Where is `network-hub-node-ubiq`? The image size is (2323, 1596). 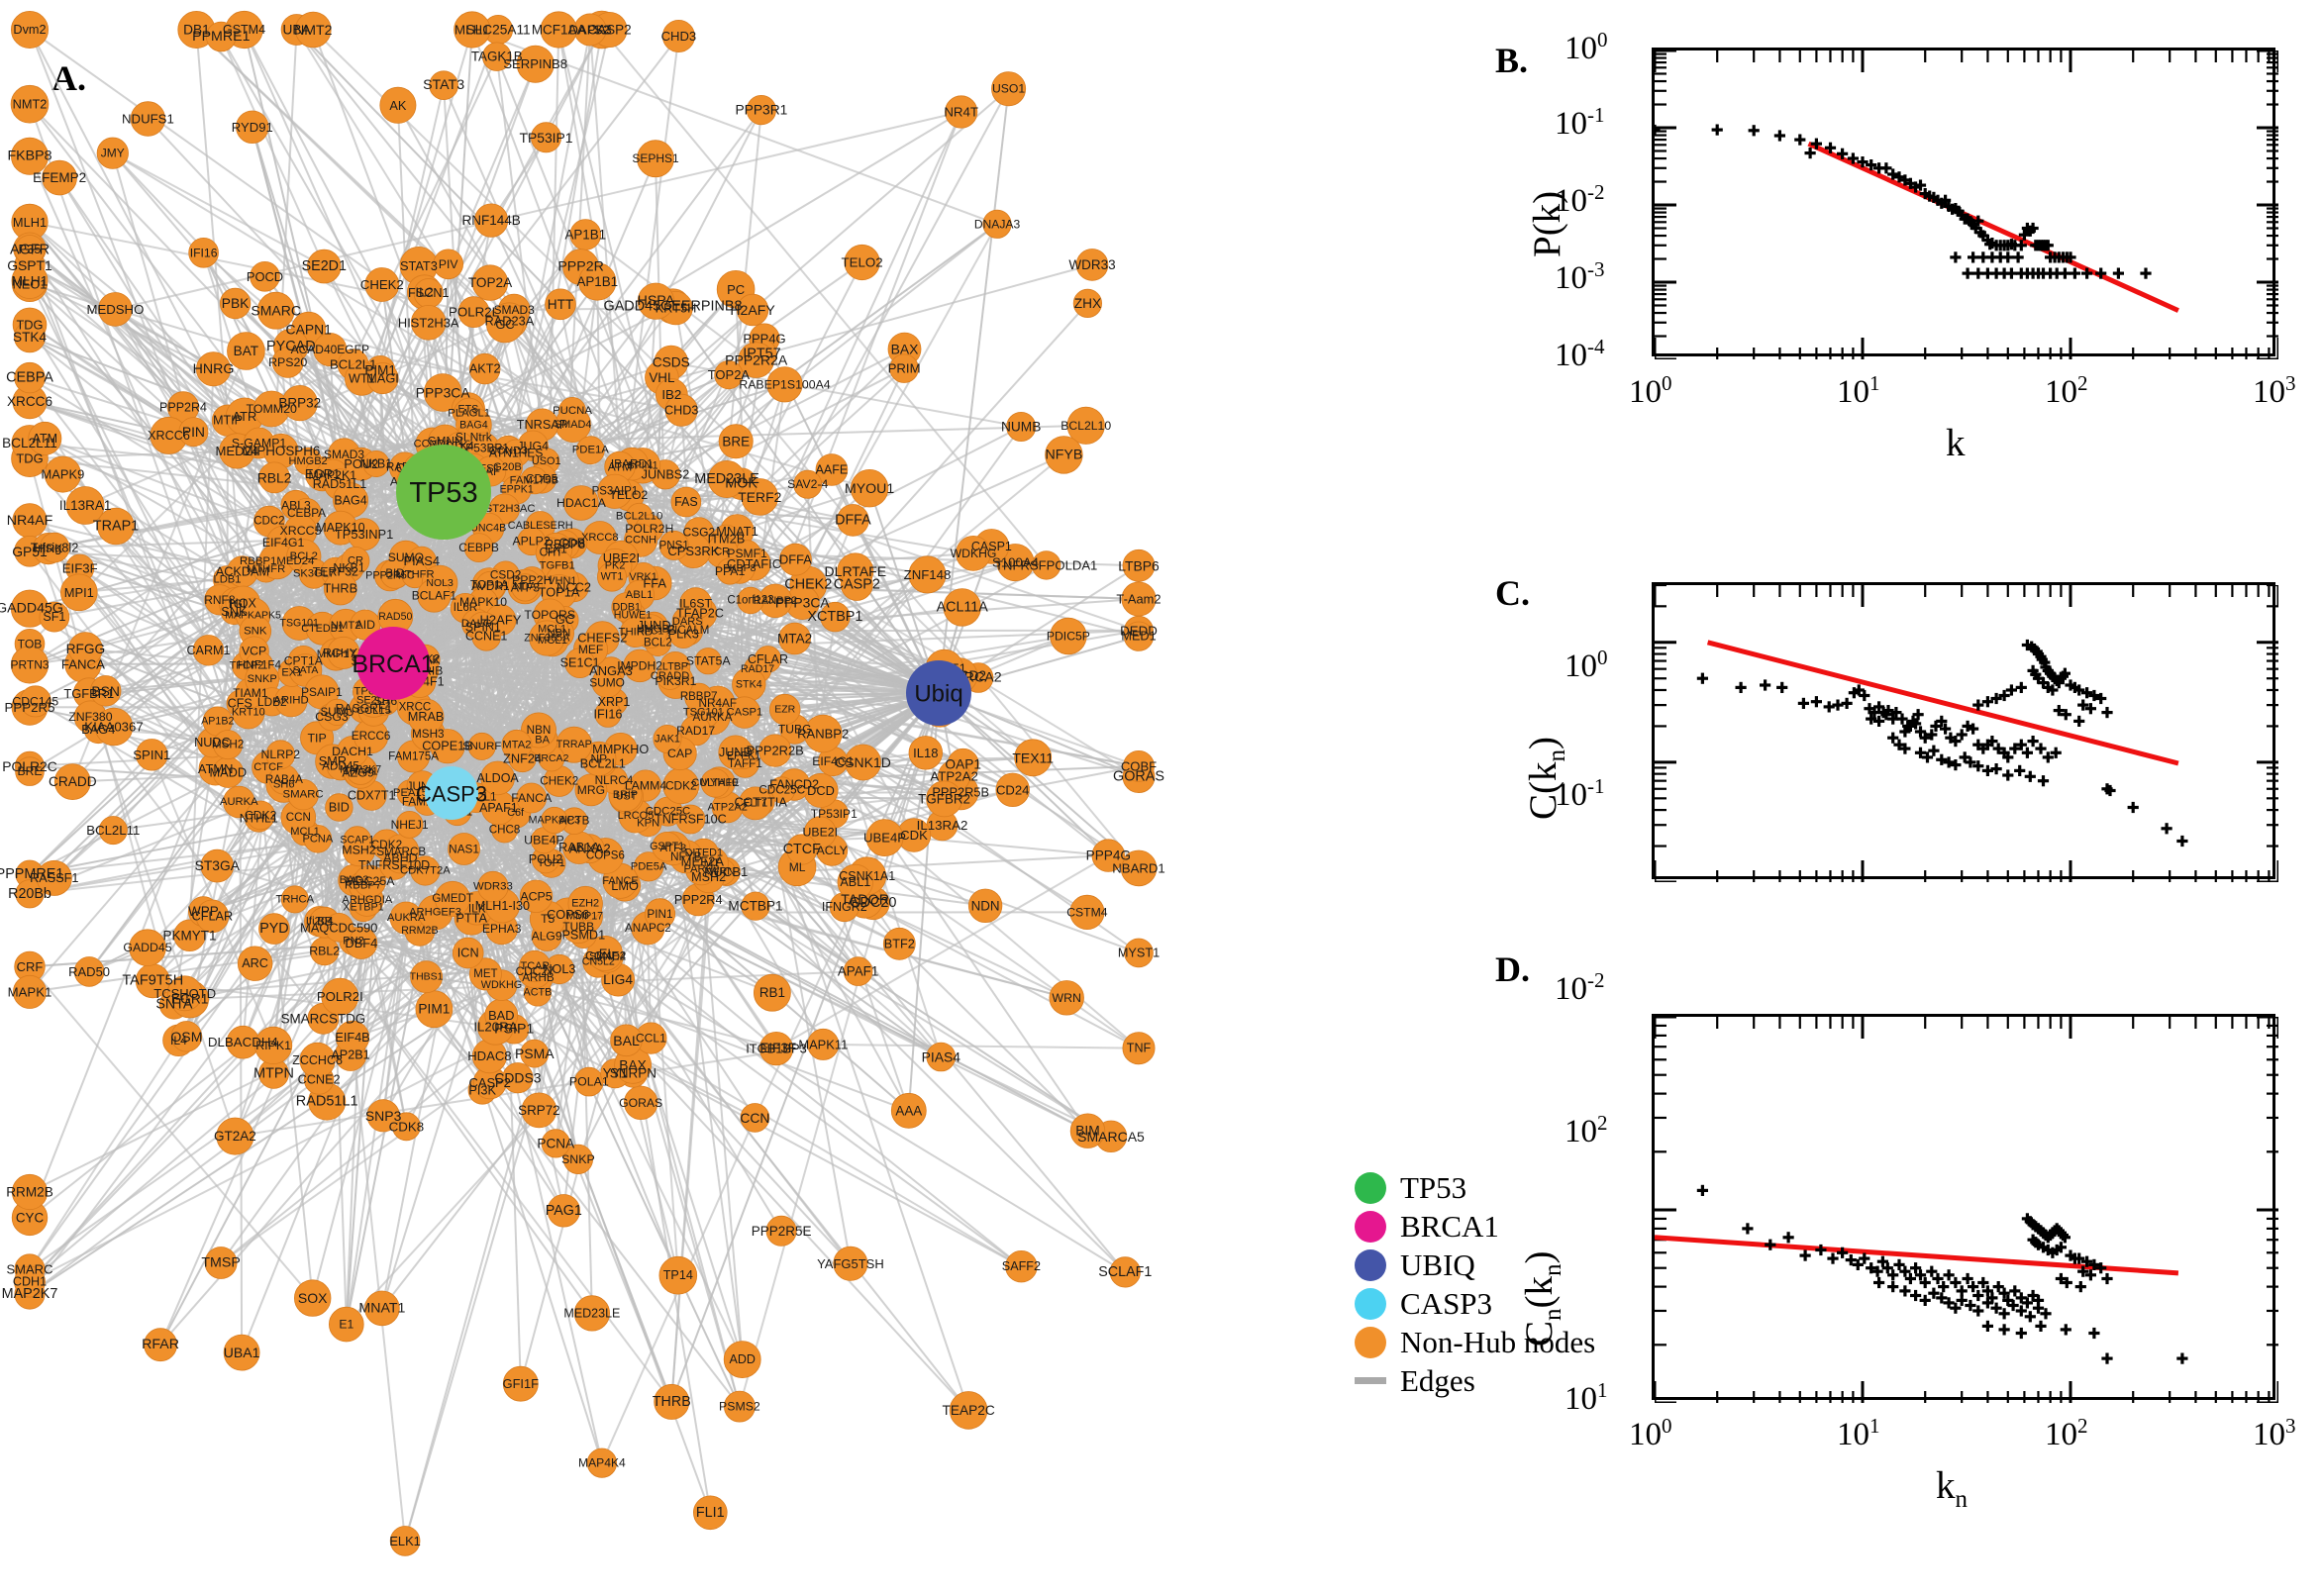 network-hub-node-ubiq is located at coordinates (938, 693).